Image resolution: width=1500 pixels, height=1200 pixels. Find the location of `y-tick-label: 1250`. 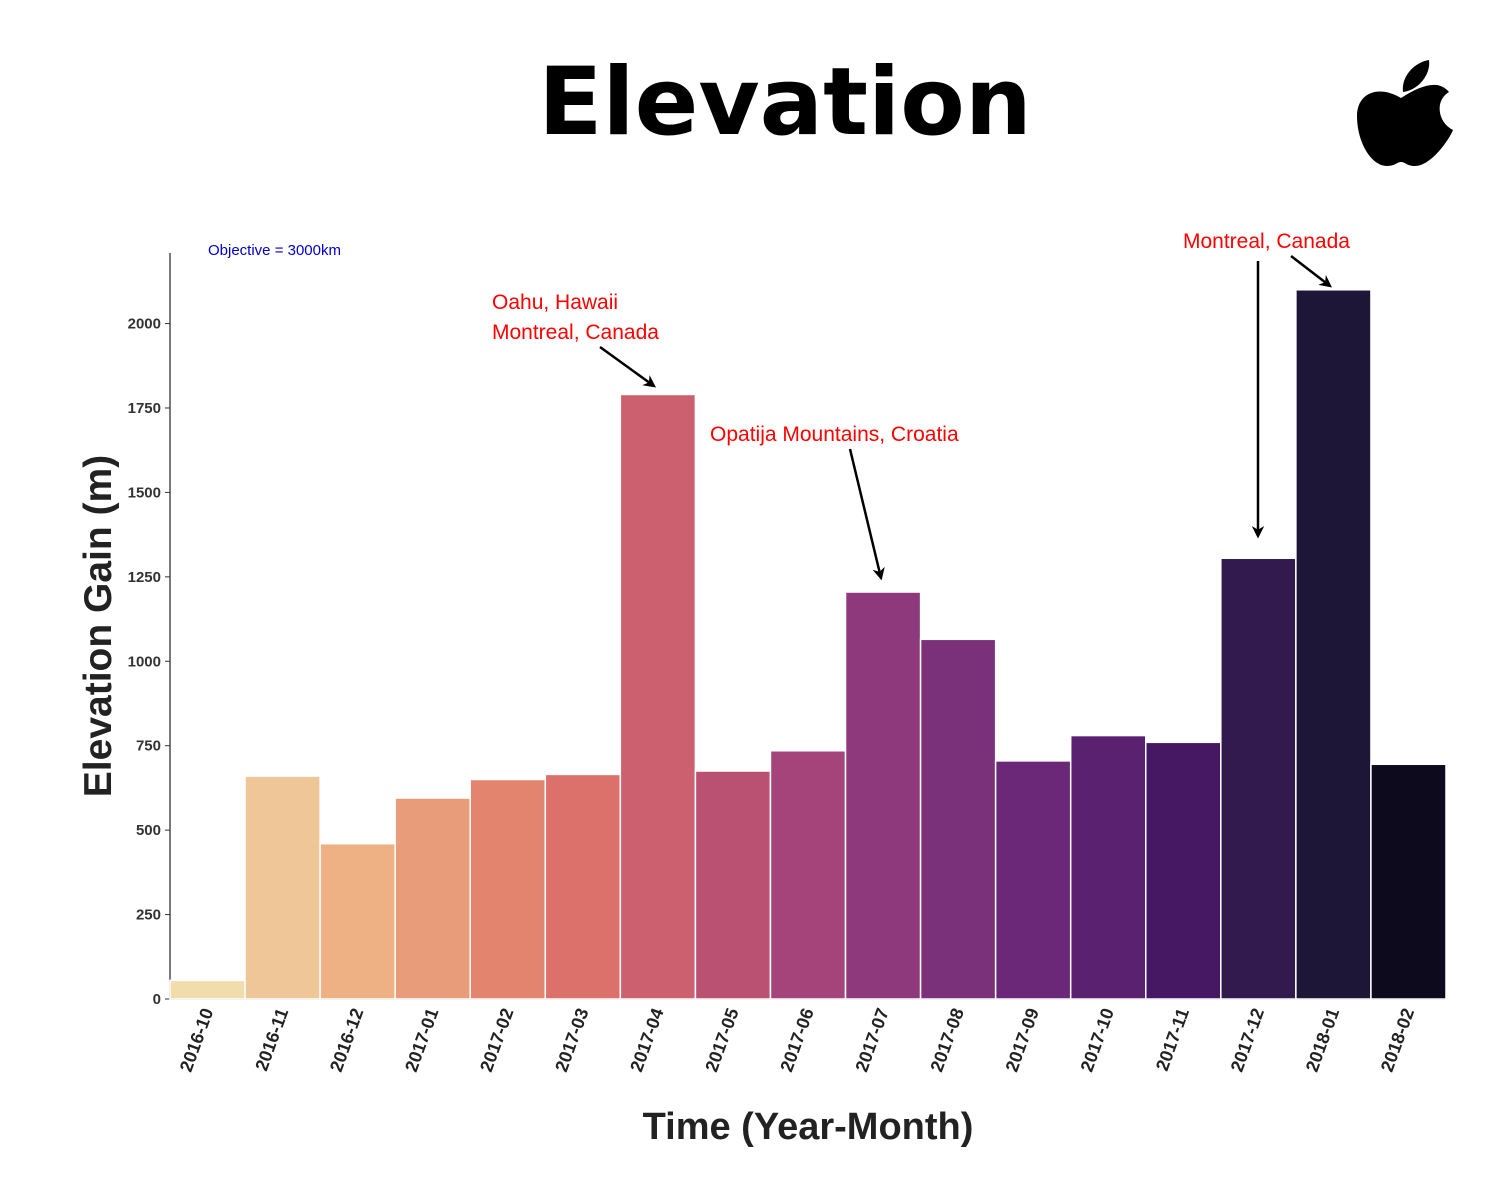

y-tick-label: 1250 is located at coordinates (144, 577).